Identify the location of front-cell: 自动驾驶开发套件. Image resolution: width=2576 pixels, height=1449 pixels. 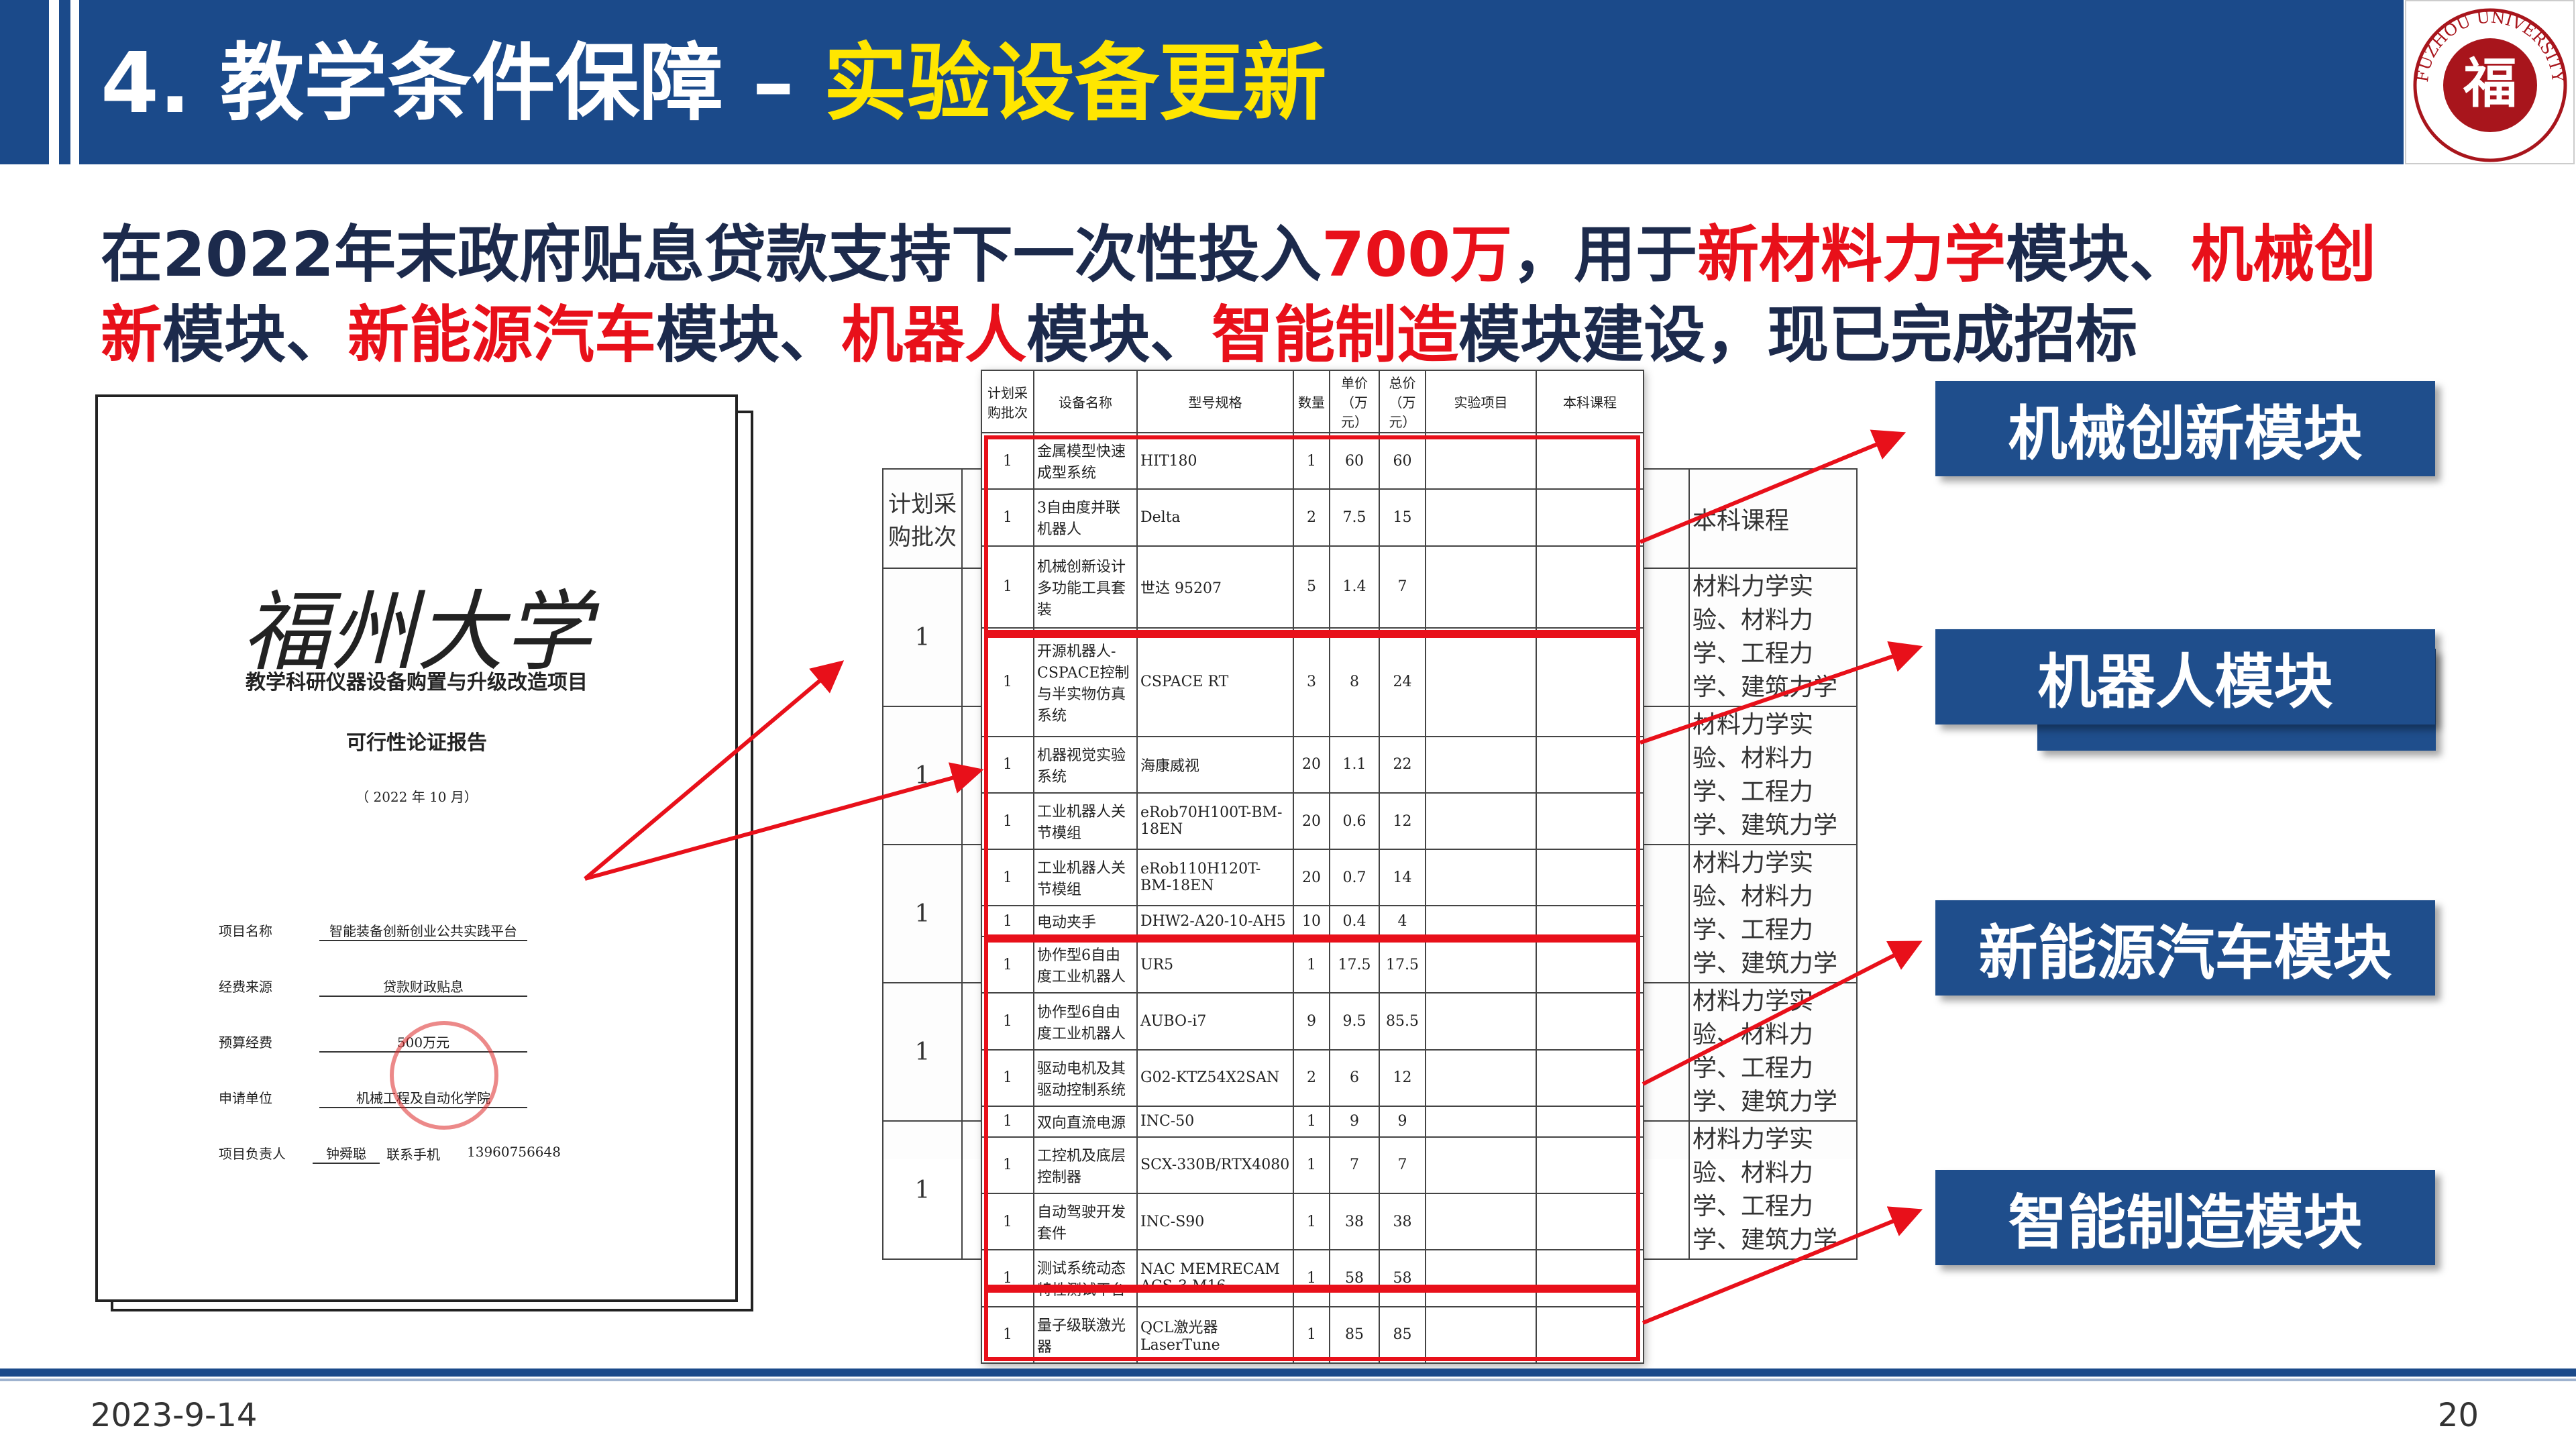
(1085, 1222).